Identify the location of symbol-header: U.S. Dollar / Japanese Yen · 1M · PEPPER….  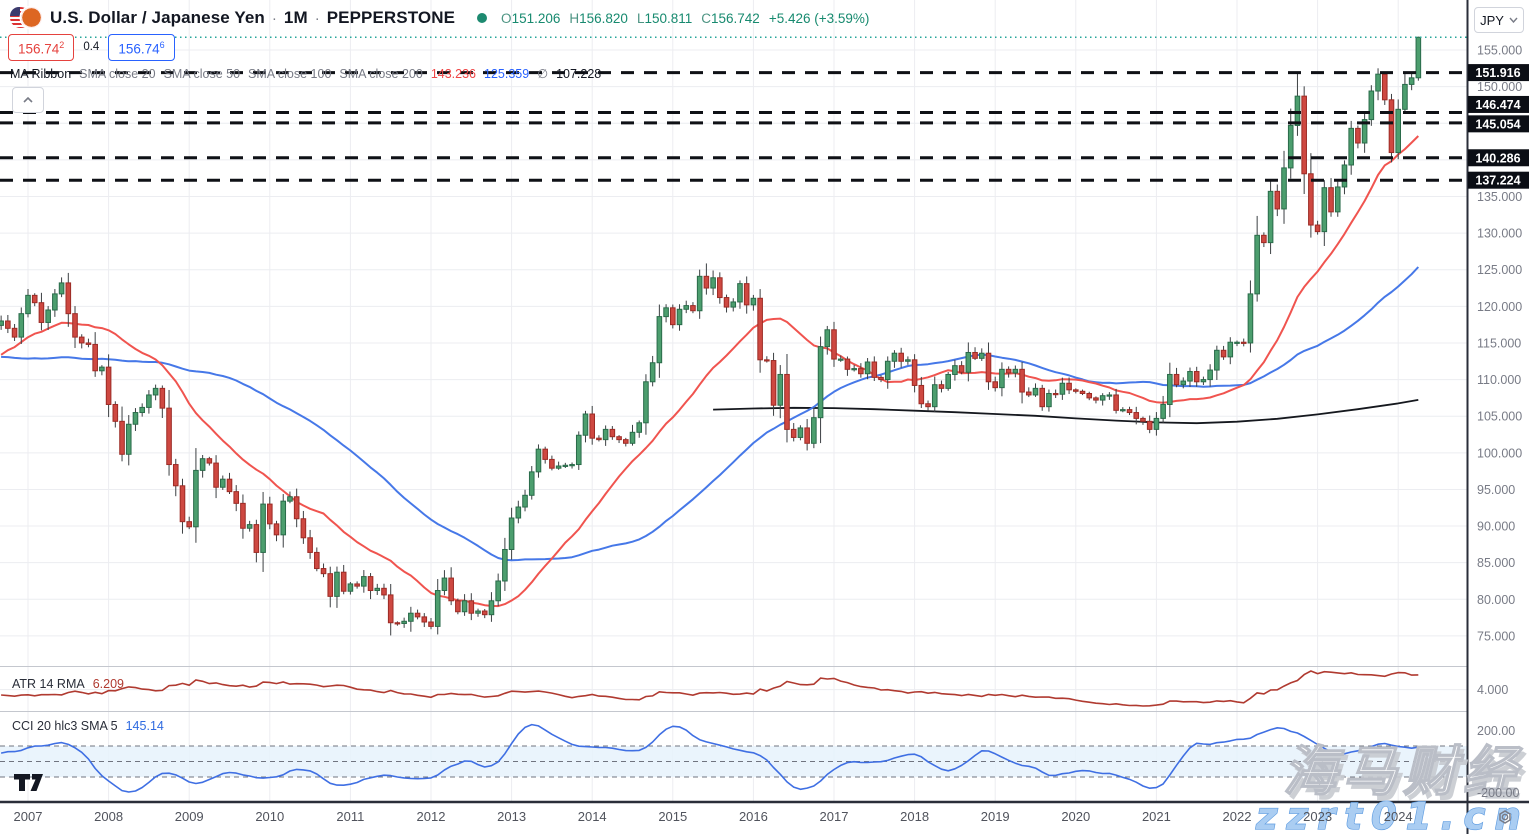
(439, 18).